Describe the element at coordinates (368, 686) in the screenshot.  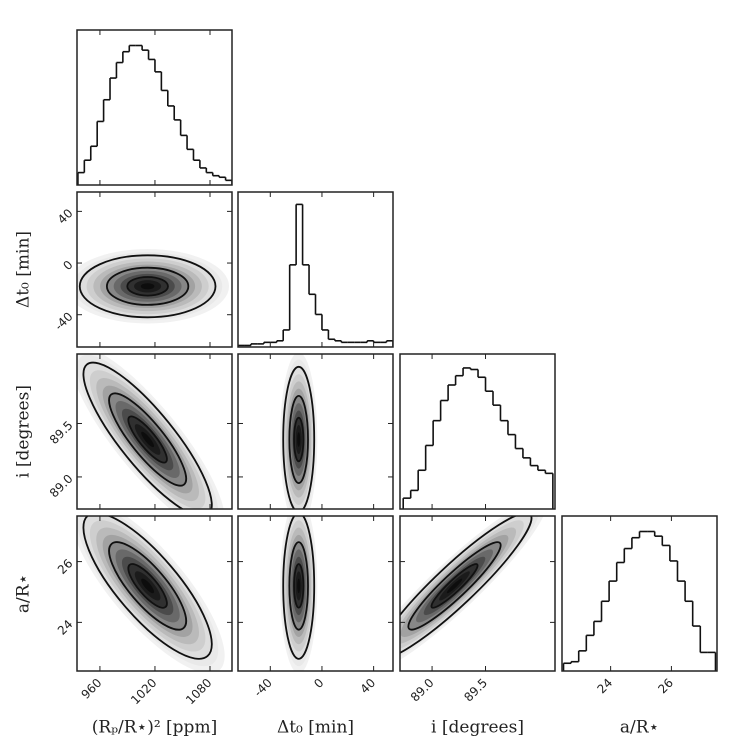
I see `x-tick-label: 40` at that location.